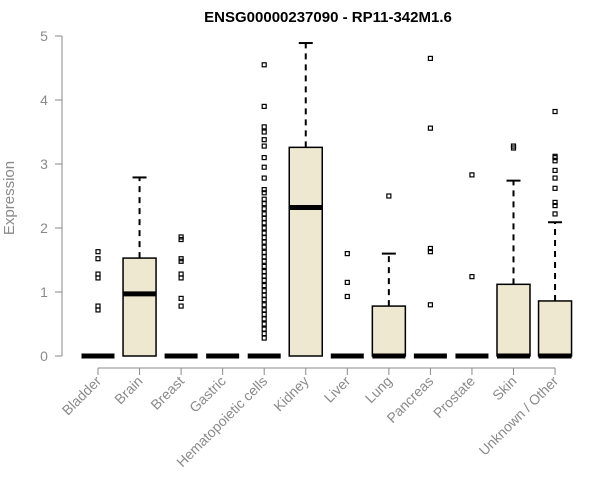 The image size is (600, 500). Describe the element at coordinates (44, 356) in the screenshot. I see `y-tick-label: 0` at that location.